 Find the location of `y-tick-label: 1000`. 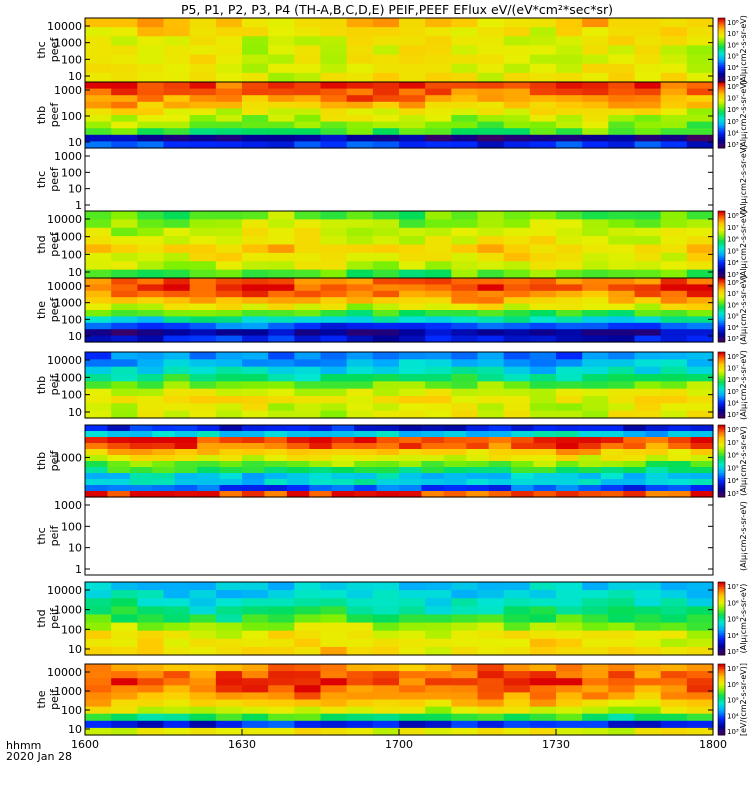

y-tick-label: 1000 is located at coordinates (68, 377).